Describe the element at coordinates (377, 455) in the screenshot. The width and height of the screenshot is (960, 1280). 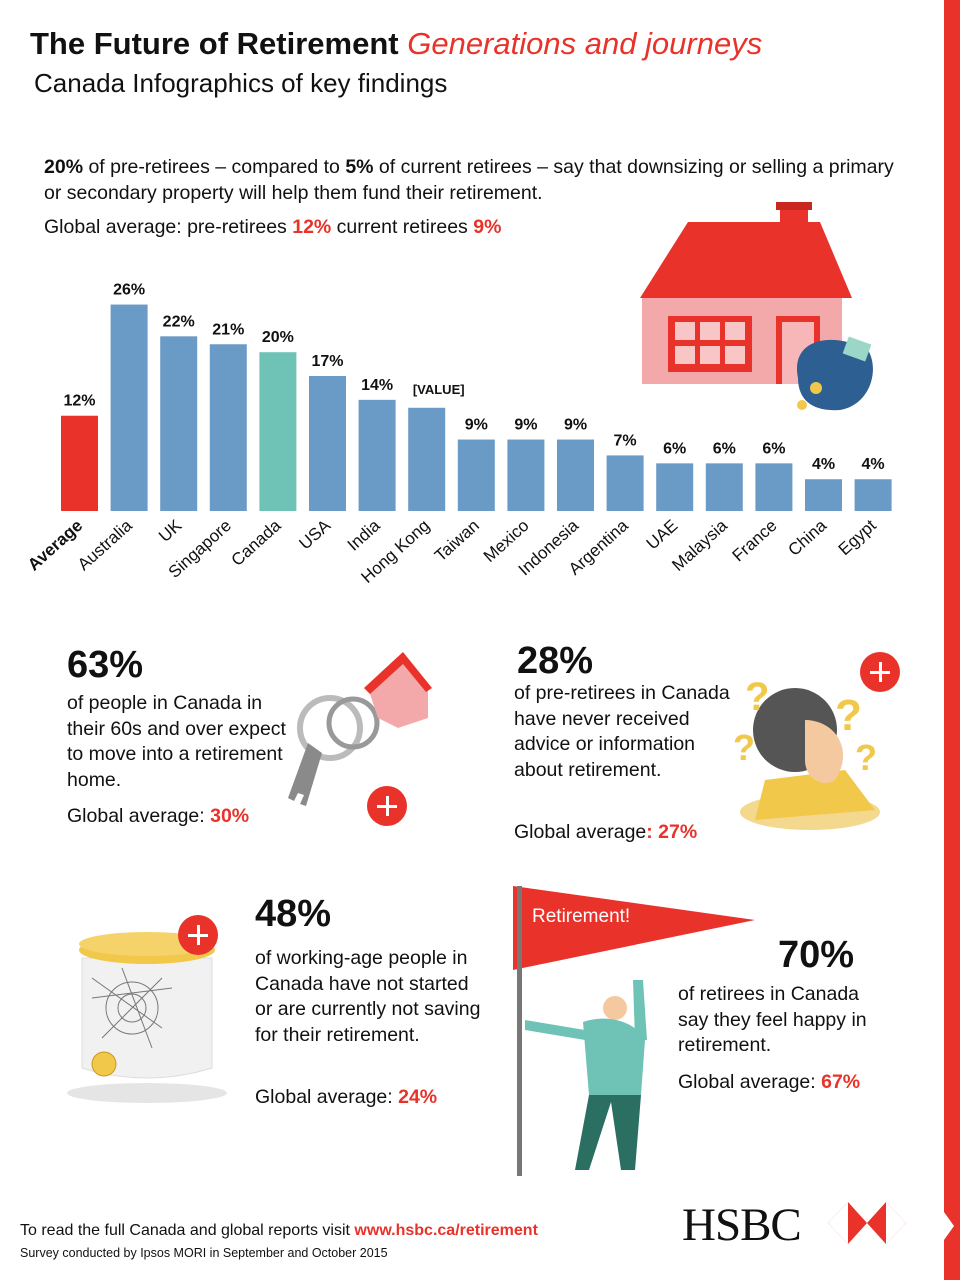
I see `bar-india` at that location.